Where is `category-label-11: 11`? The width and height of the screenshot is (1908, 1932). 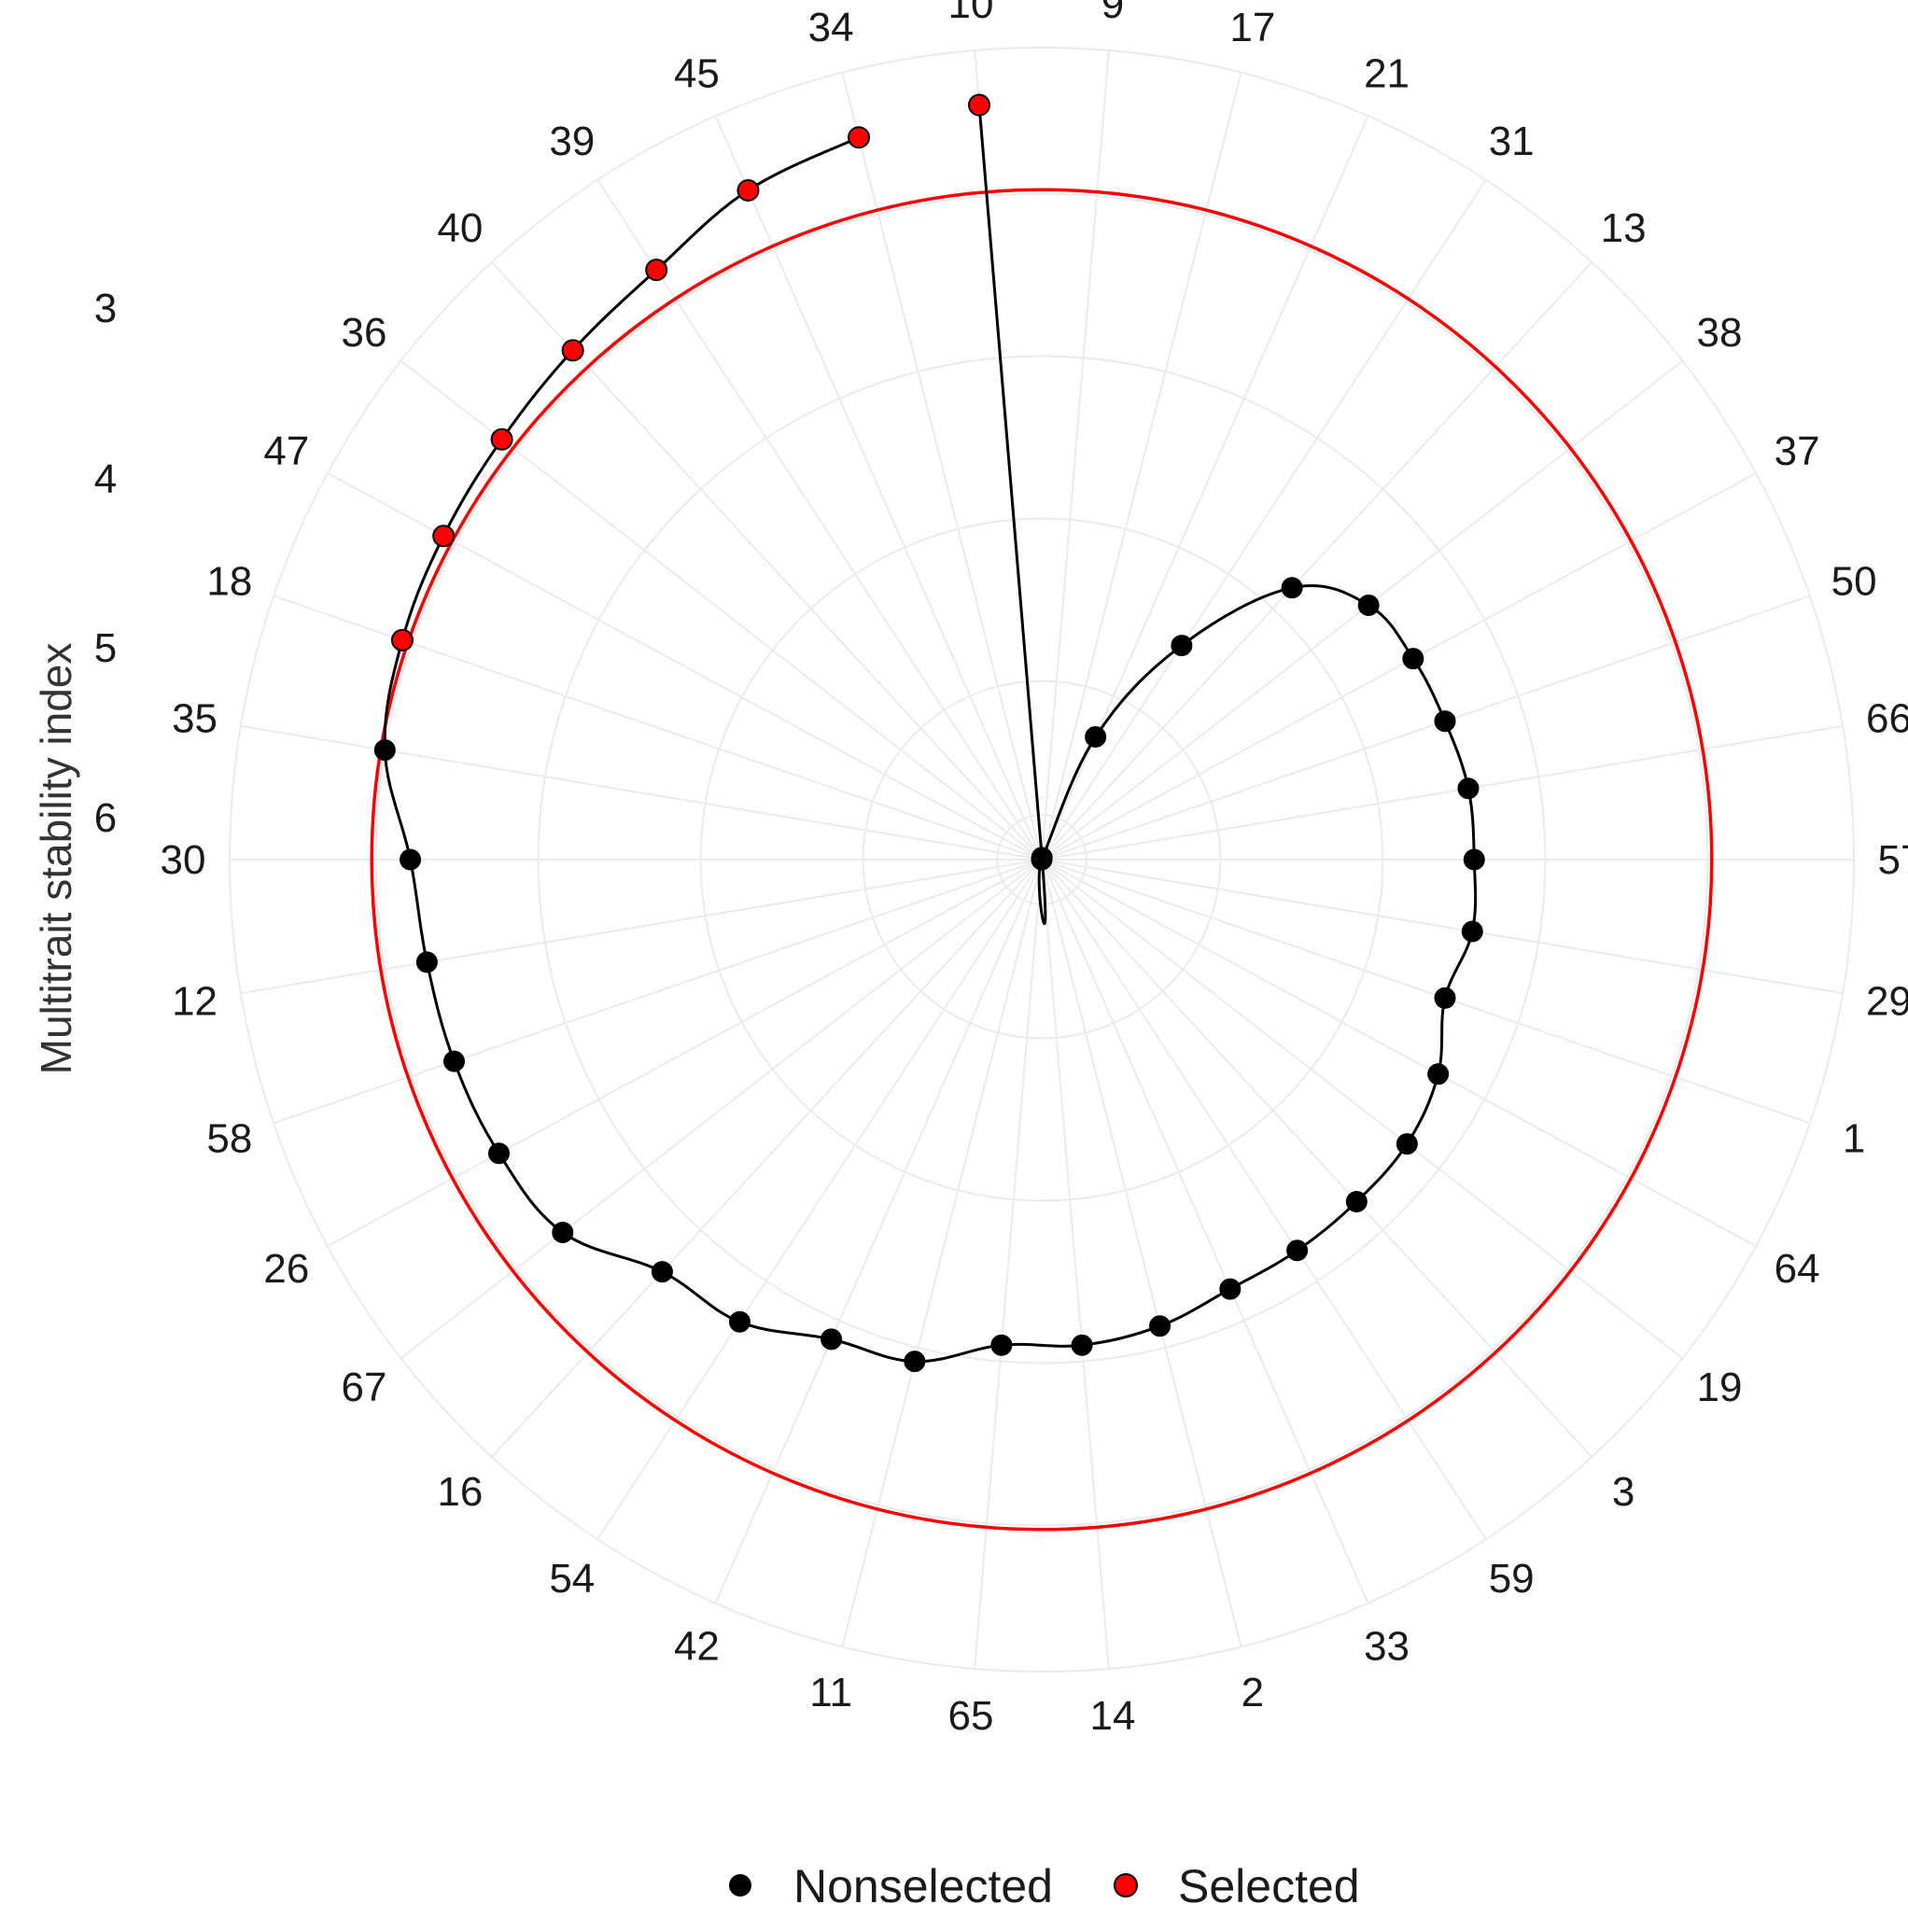
category-label-11: 11 is located at coordinates (830, 1692).